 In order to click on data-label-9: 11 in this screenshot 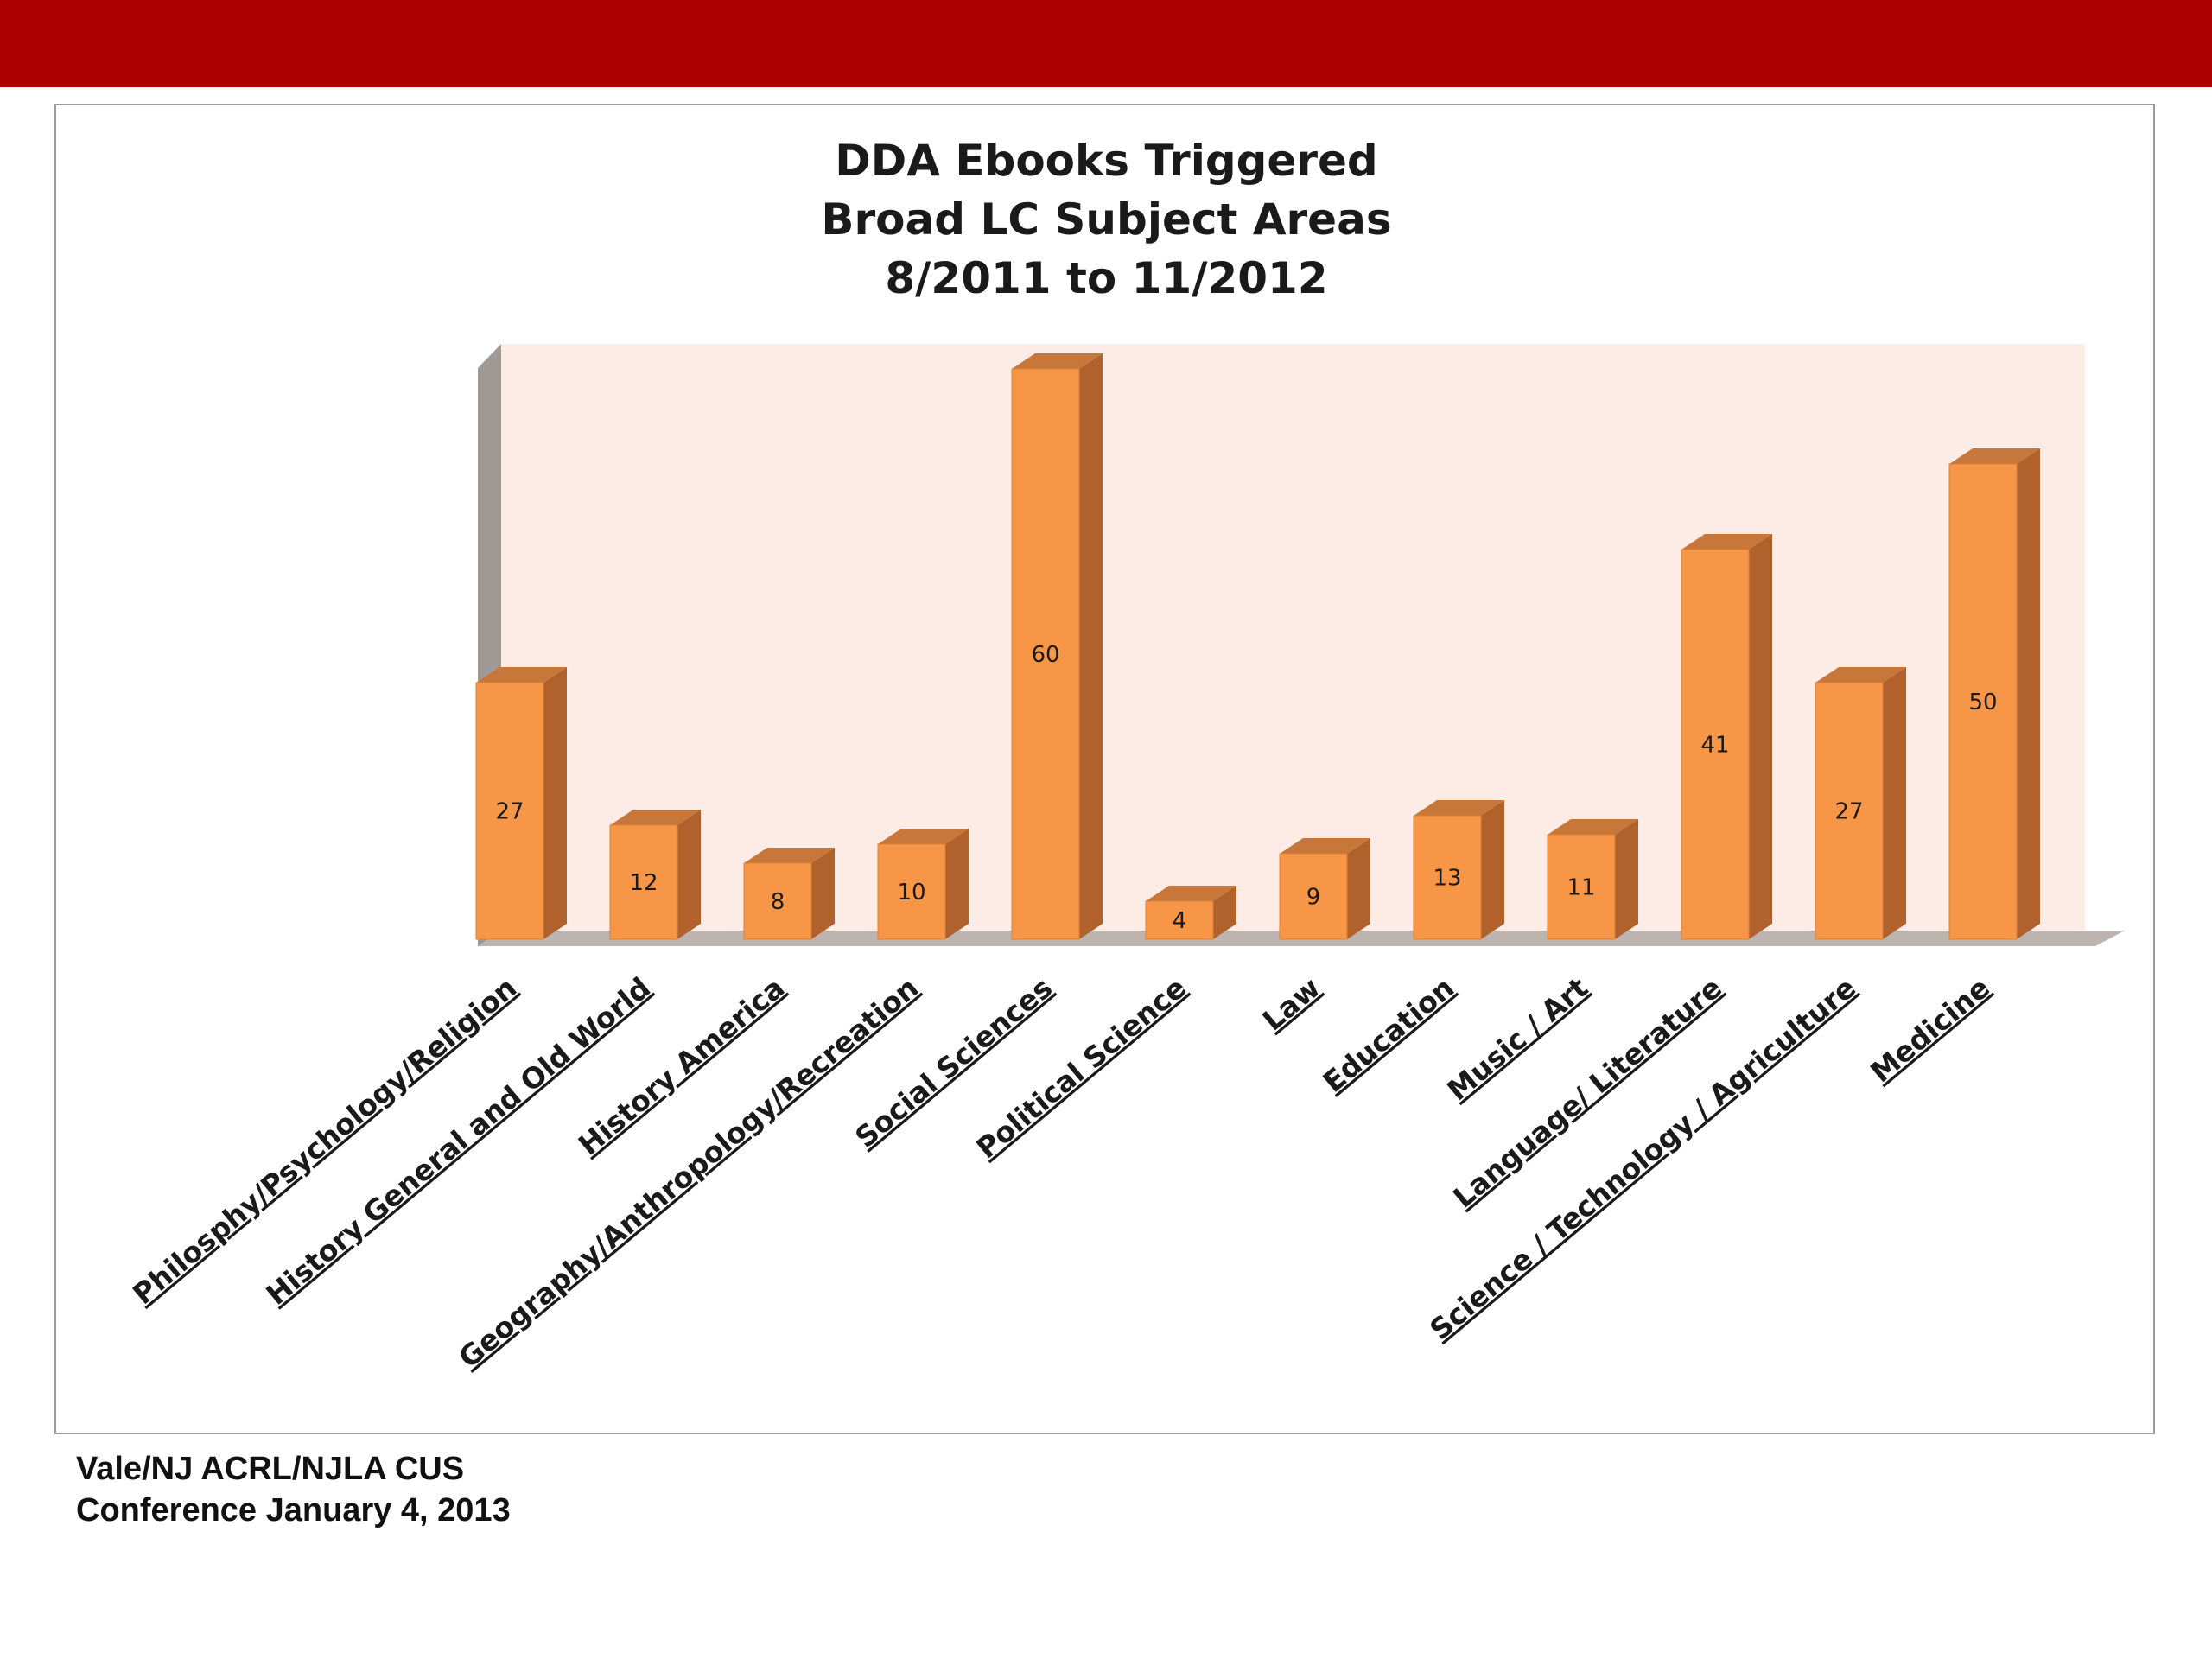, I will do `click(1581, 888)`.